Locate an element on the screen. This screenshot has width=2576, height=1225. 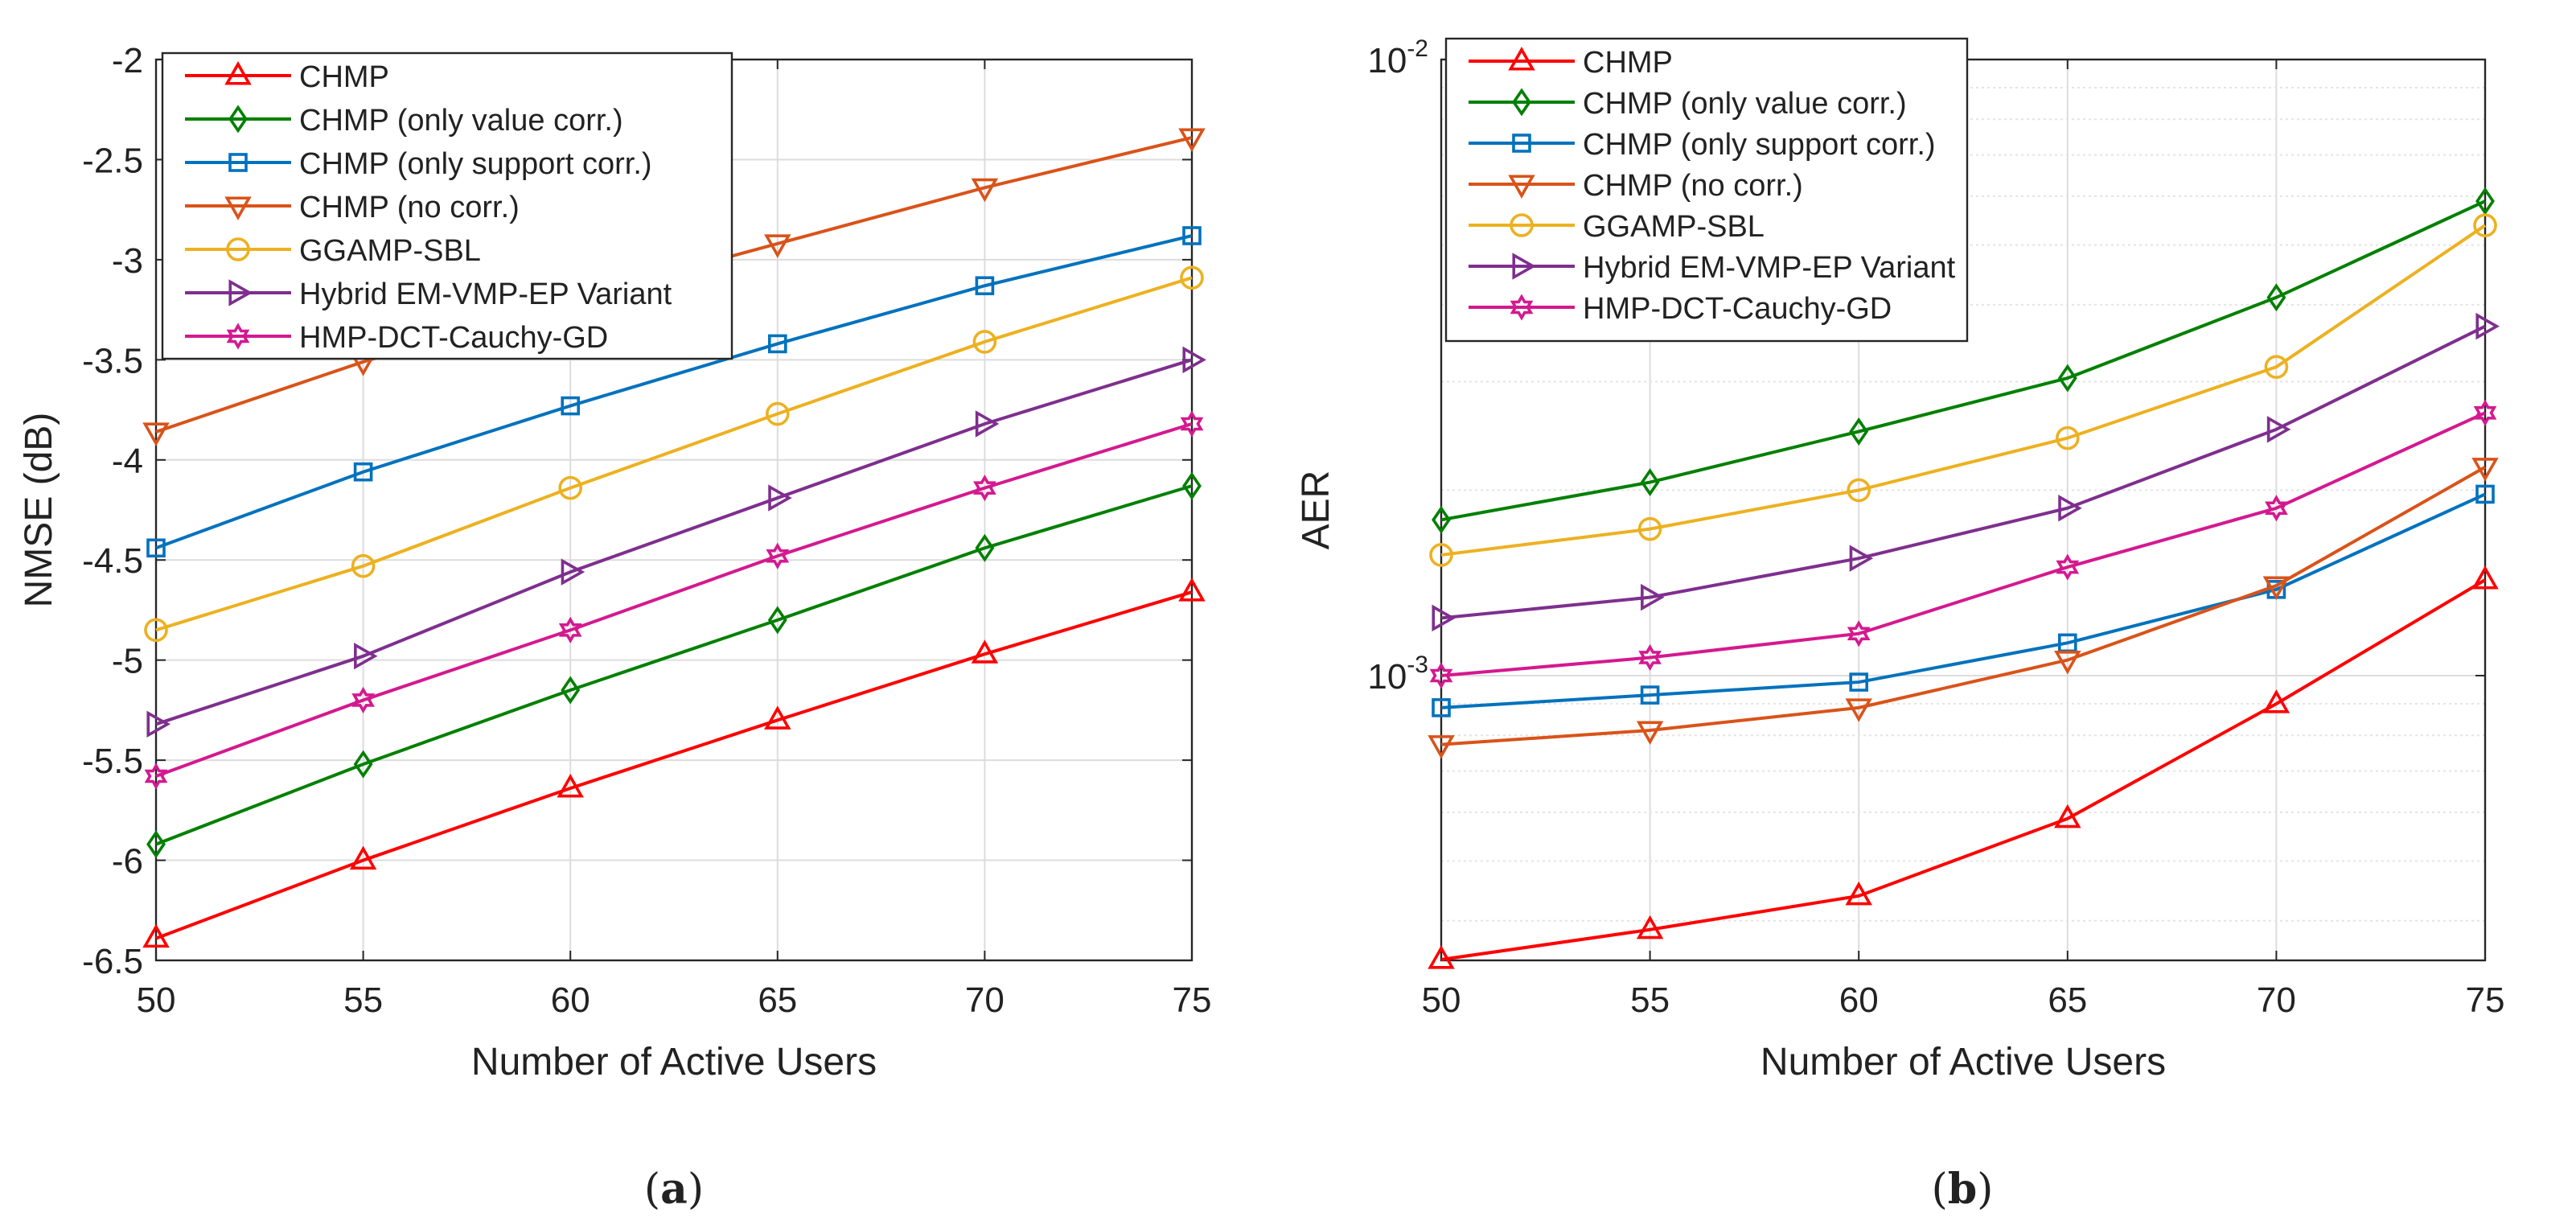
series-chmp is located at coordinates (1963, 767).